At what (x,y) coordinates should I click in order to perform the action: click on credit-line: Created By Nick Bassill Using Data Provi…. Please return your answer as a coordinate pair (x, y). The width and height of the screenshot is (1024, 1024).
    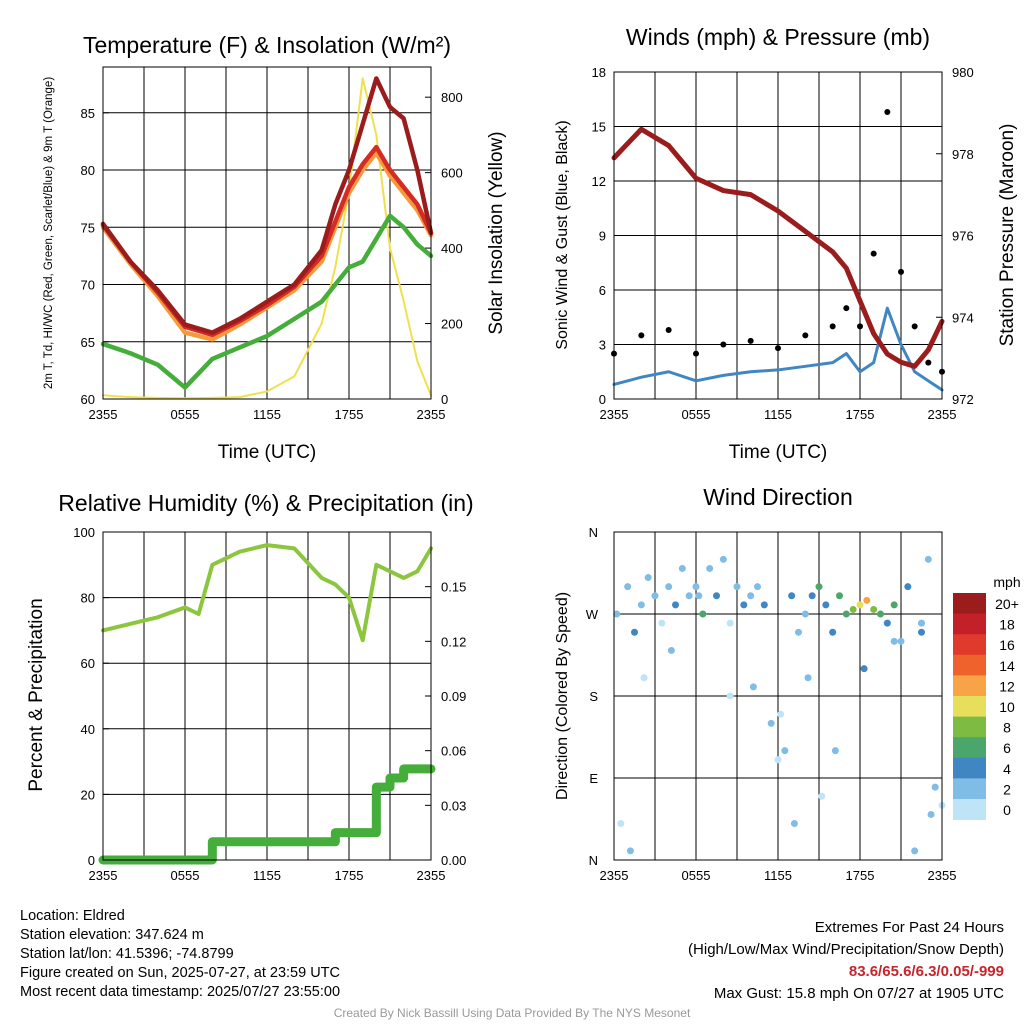
    Looking at the image, I should click on (512, 1013).